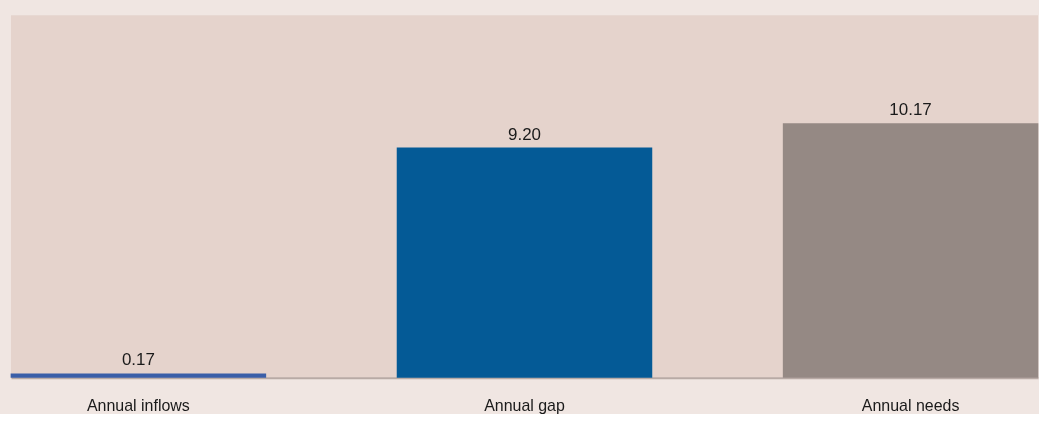  What do you see at coordinates (138, 406) in the screenshot?
I see `x-tick-label: Annual inflows` at bounding box center [138, 406].